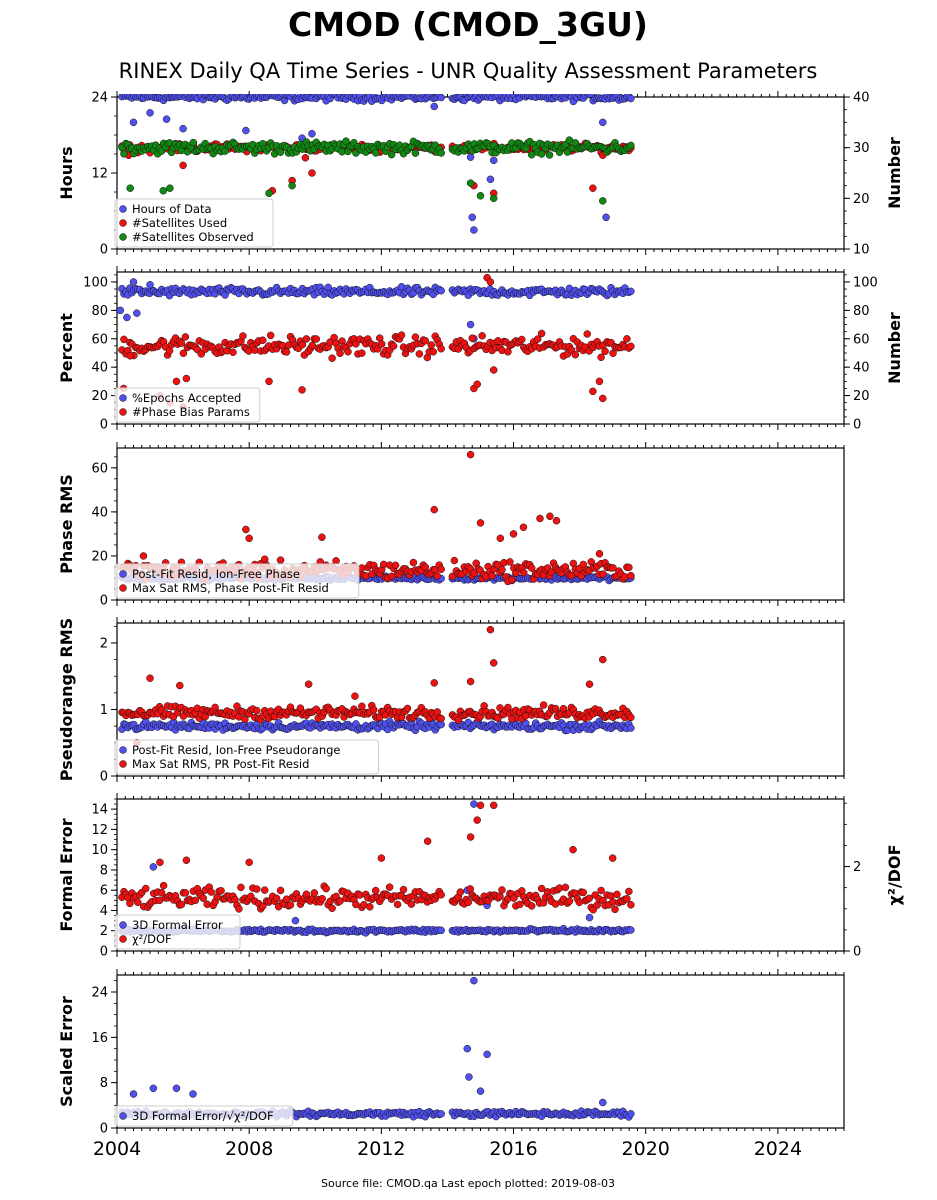 This screenshot has width=937, height=1200. What do you see at coordinates (203, 1116) in the screenshot?
I see `legend-label: 3D Formal Error/√χ²/DOF` at bounding box center [203, 1116].